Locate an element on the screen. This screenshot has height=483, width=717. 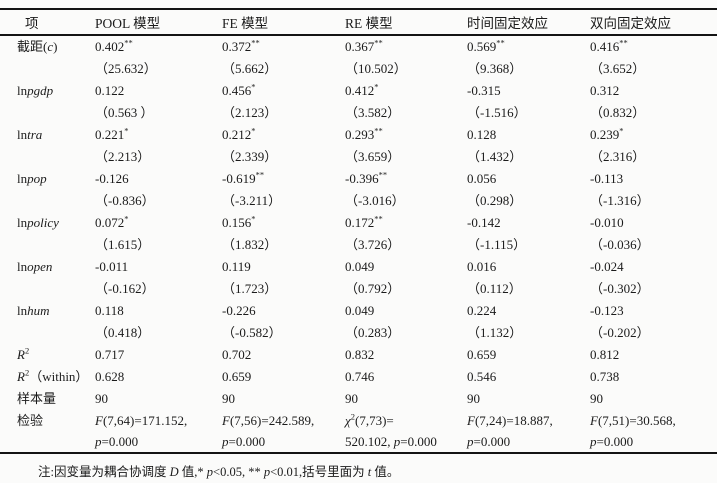
table-cell: （-1.516） is located at coordinates (497, 112).